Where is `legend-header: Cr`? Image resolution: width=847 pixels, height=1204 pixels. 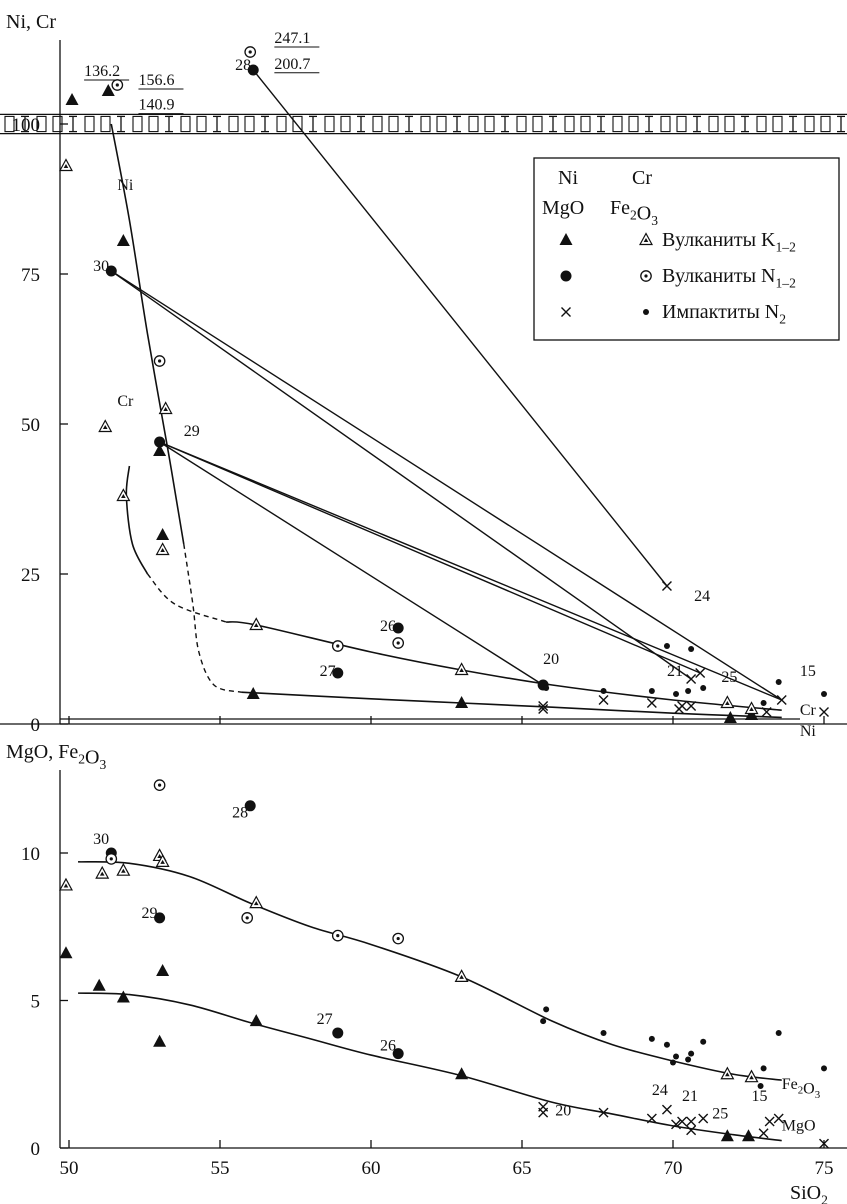 legend-header: Cr is located at coordinates (642, 178).